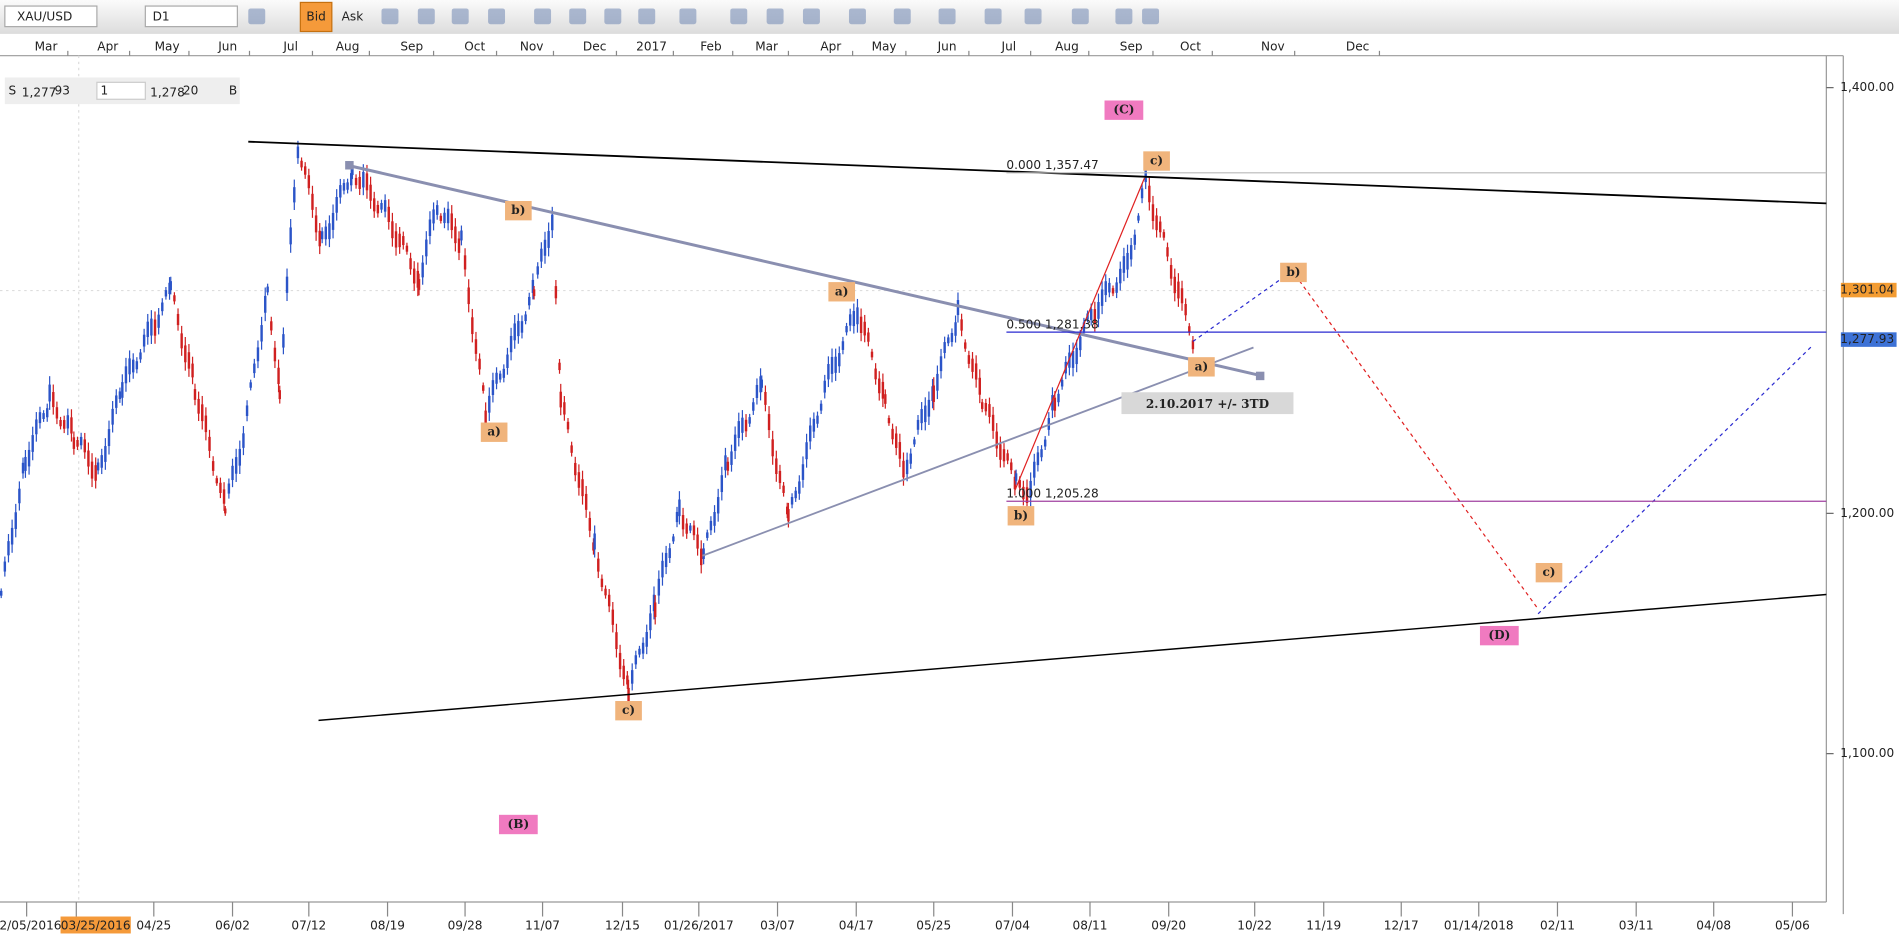 The height and width of the screenshot is (948, 1899). What do you see at coordinates (518, 210) in the screenshot?
I see `wave-label: b)` at bounding box center [518, 210].